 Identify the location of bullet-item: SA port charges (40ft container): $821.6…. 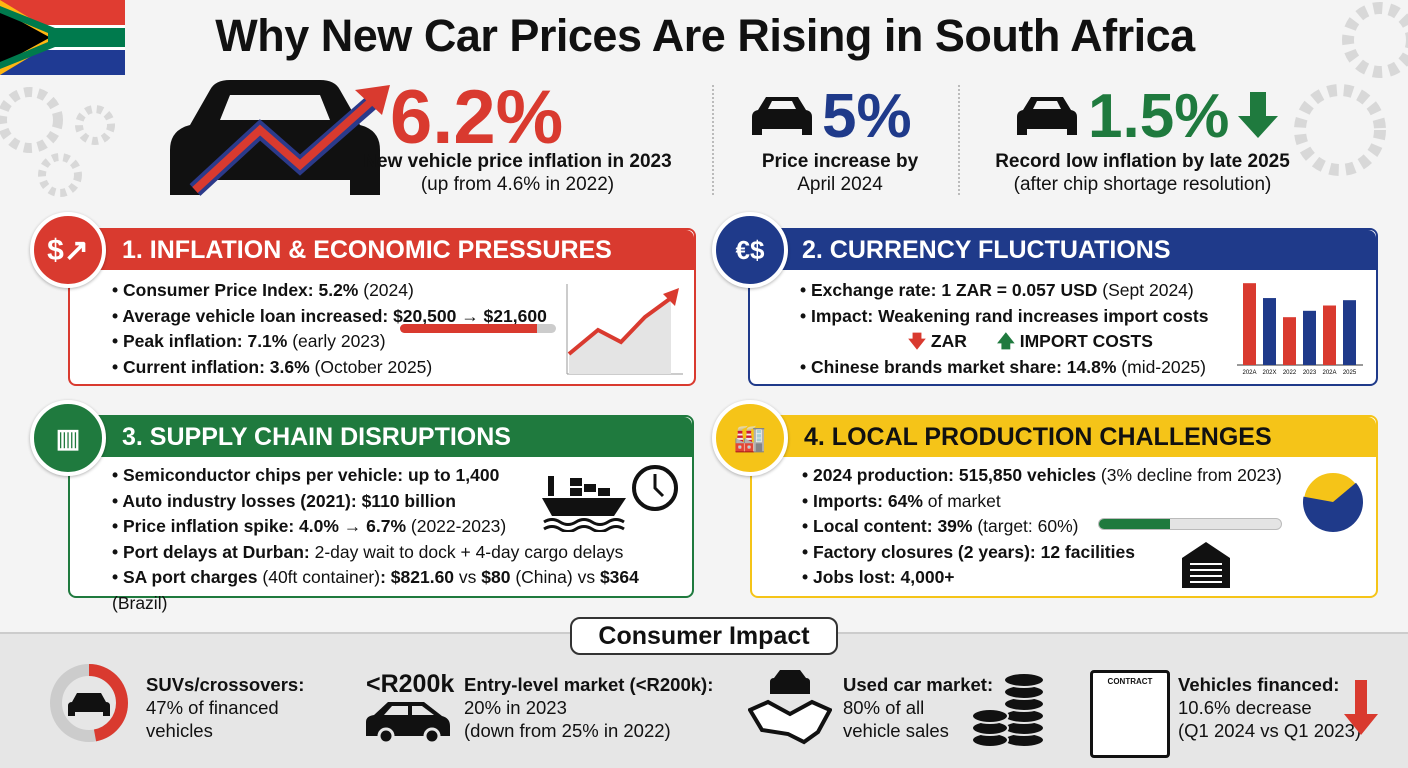
(402, 590).